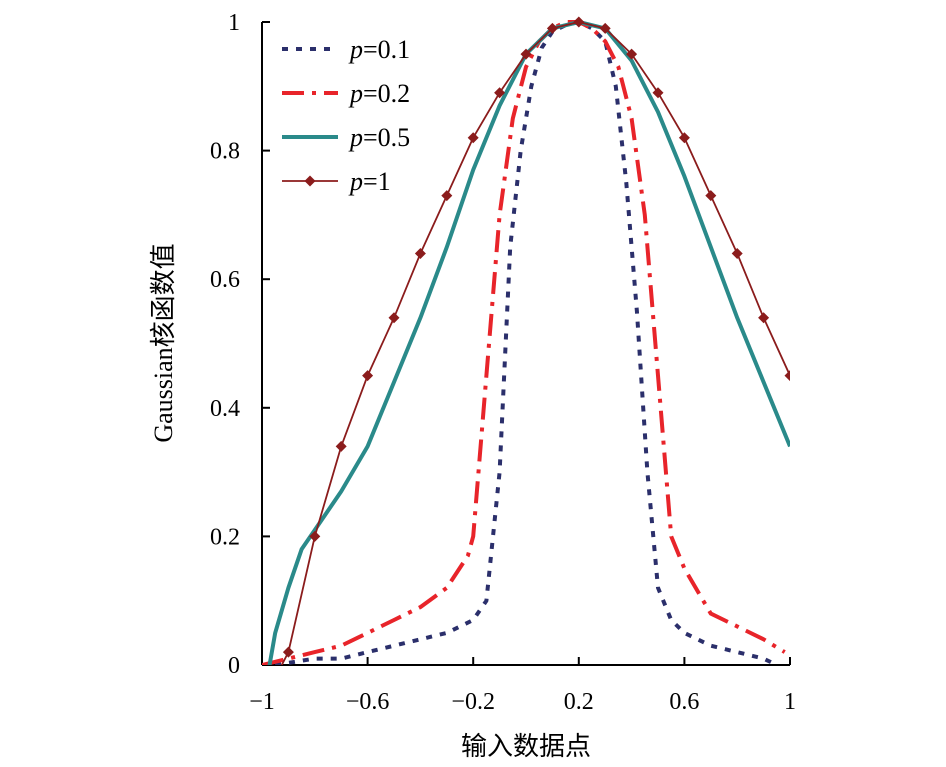  I want to click on y-axis-title: Gaussian核函数值, so click(163, 342).